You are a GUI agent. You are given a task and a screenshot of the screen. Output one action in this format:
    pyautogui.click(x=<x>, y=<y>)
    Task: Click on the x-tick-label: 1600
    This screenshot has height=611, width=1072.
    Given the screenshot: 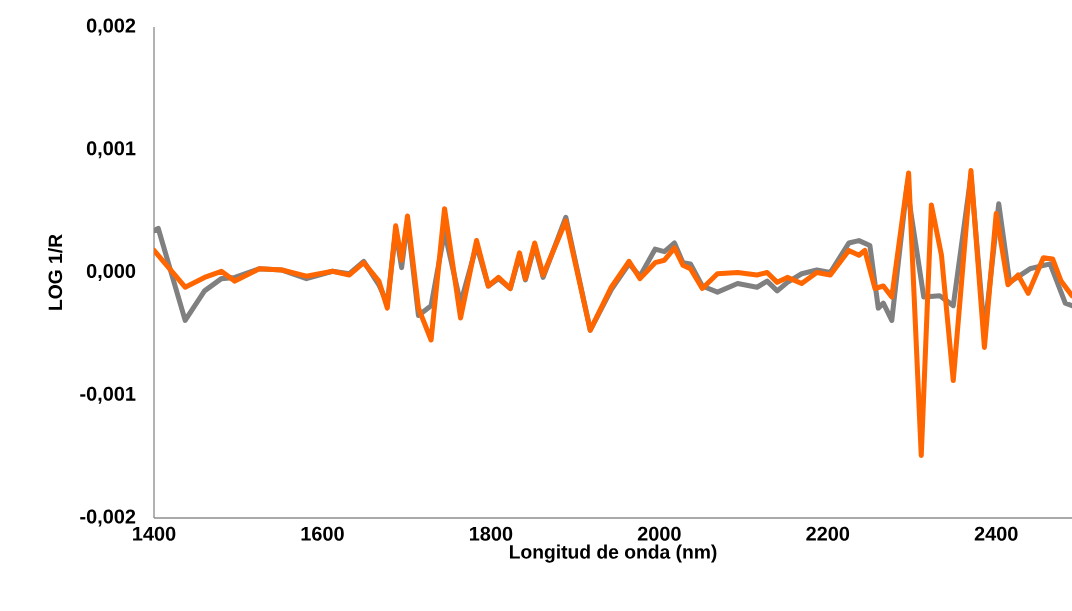 What is the action you would take?
    pyautogui.click(x=322, y=533)
    